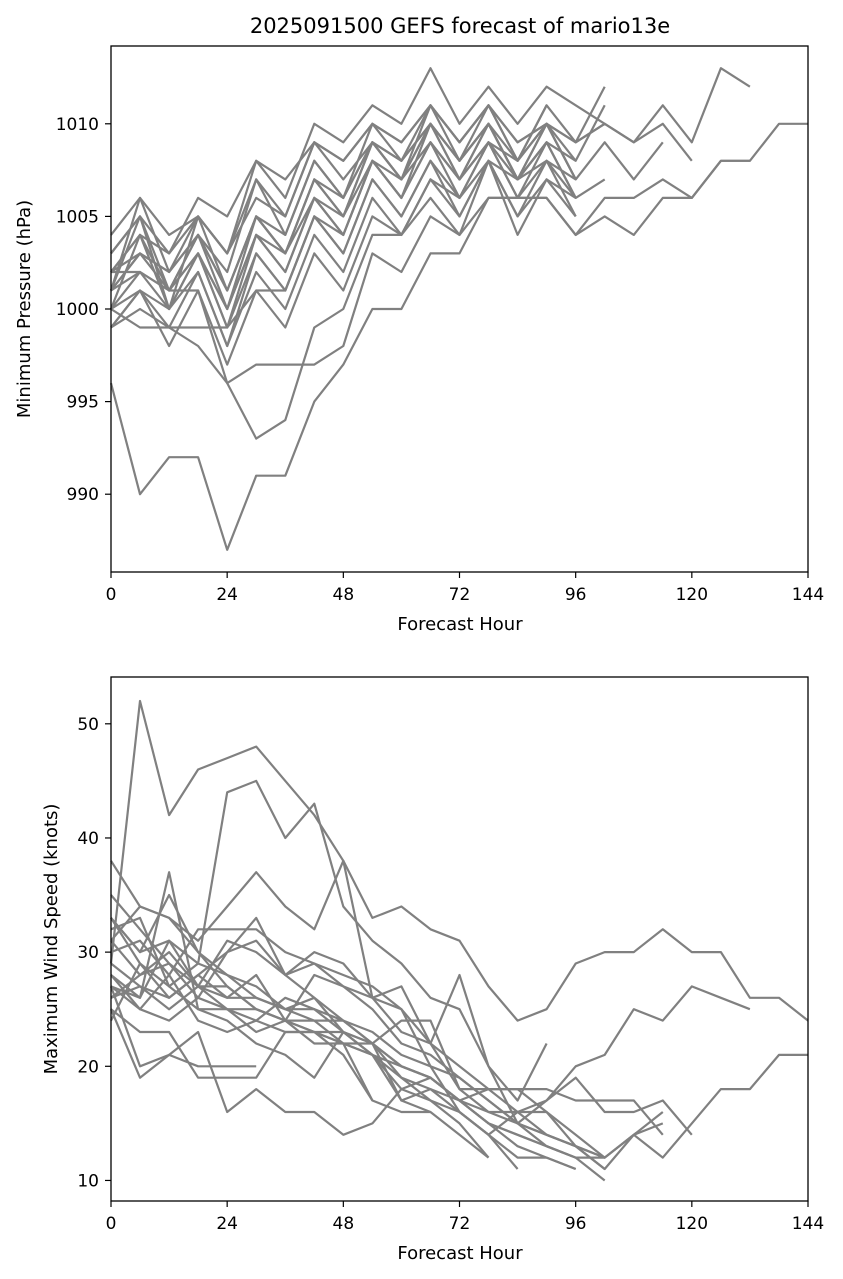  What do you see at coordinates (344, 1224) in the screenshot?
I see `wind-x-tick-label: 48` at bounding box center [344, 1224].